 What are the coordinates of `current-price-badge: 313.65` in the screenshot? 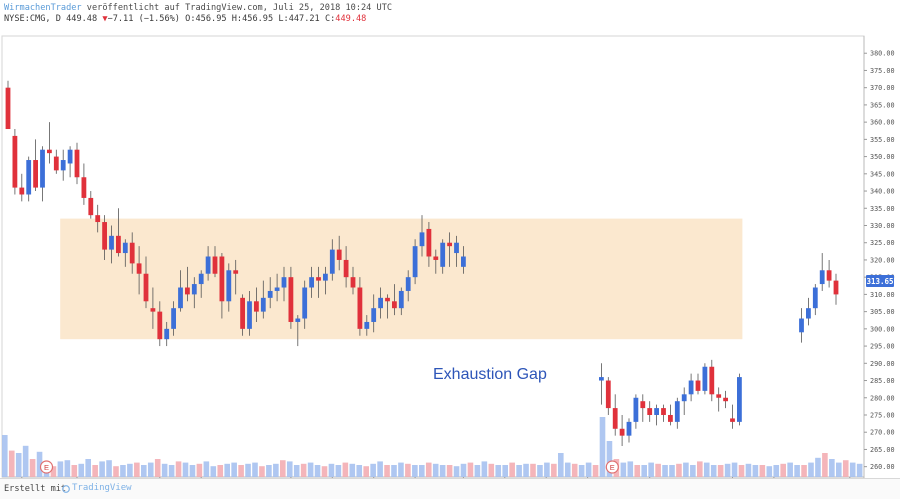 It's located at (880, 281).